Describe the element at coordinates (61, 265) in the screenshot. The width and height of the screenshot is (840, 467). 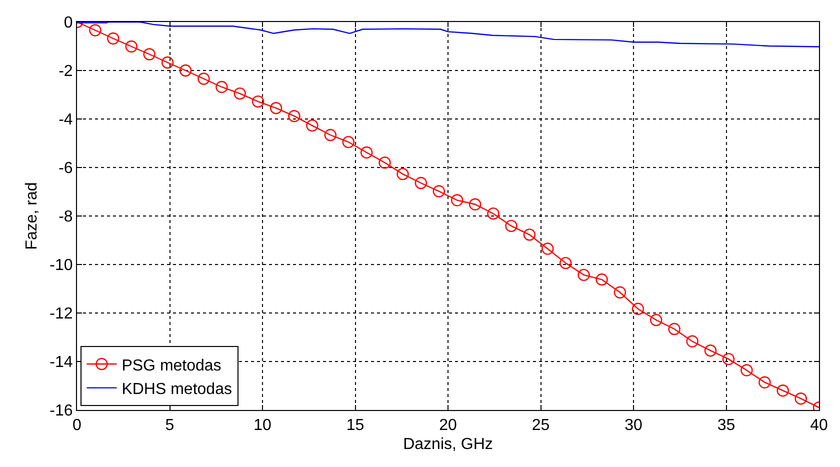
I see `y-tick-label: -10` at that location.